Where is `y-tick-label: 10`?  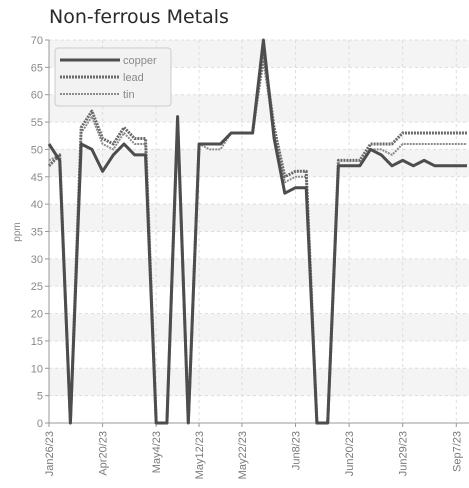
y-tick-label: 10 is located at coordinates (37, 369).